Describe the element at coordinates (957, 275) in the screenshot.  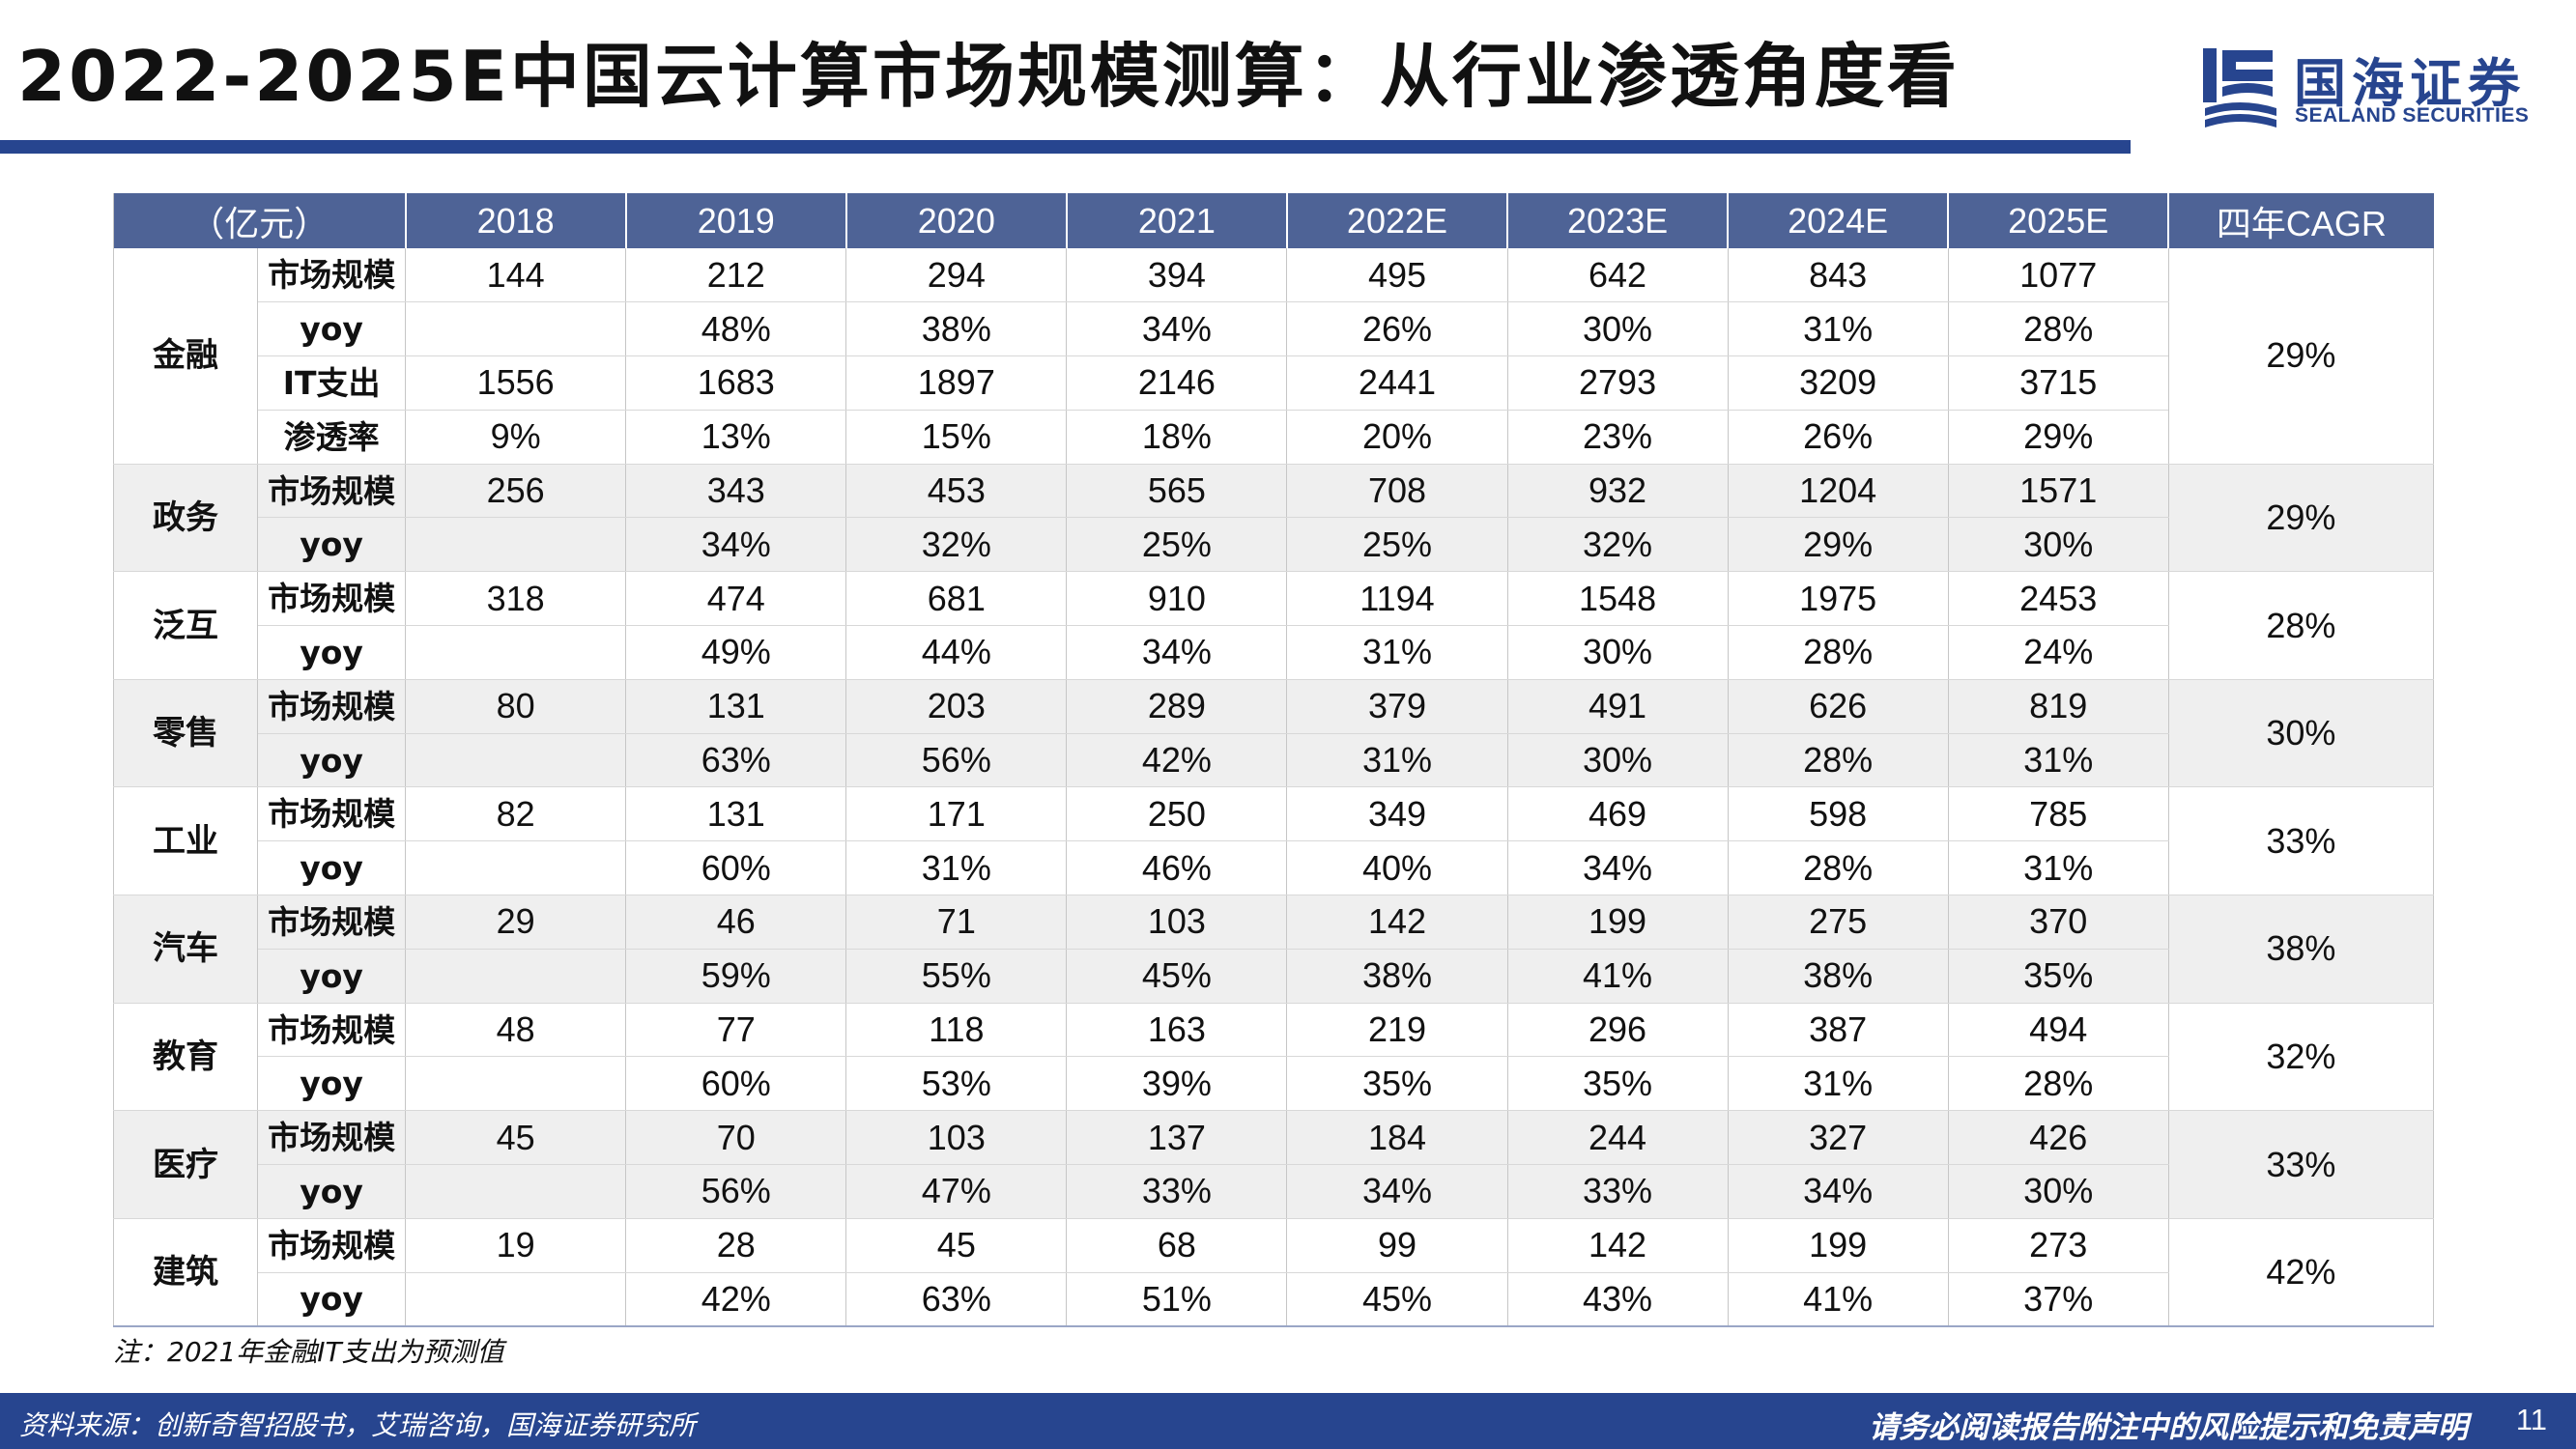
I see `value-cell: 294` at that location.